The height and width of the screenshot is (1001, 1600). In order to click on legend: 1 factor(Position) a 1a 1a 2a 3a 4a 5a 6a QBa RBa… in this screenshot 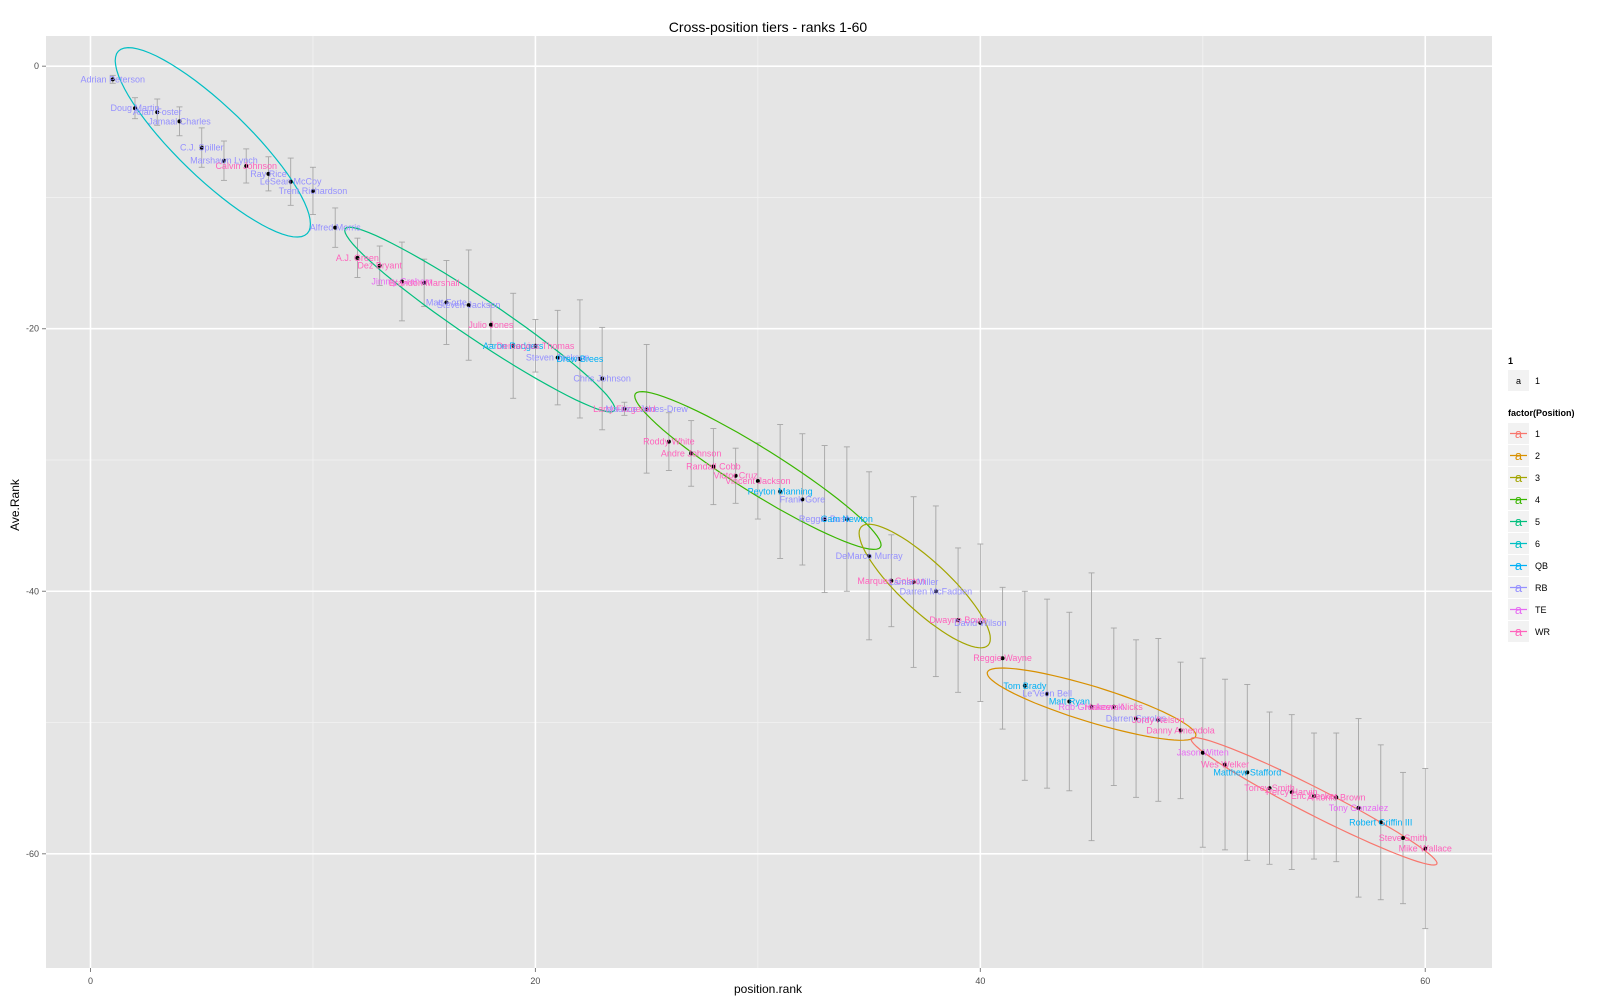, I will do `click(1541, 499)`.